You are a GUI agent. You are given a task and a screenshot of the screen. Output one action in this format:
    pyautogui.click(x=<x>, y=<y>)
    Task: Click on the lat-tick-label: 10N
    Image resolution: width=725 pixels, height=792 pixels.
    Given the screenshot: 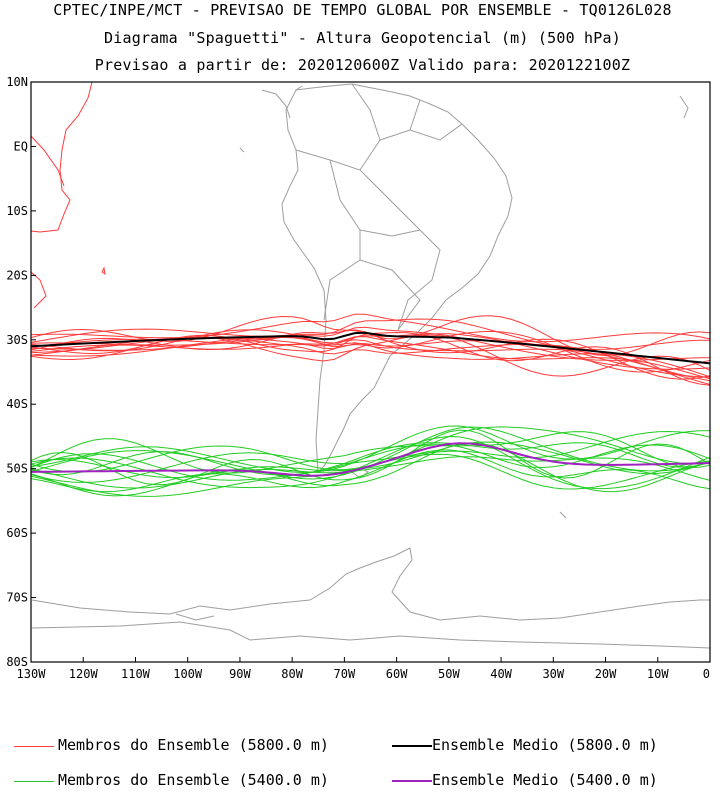 What is the action you would take?
    pyautogui.click(x=17, y=82)
    